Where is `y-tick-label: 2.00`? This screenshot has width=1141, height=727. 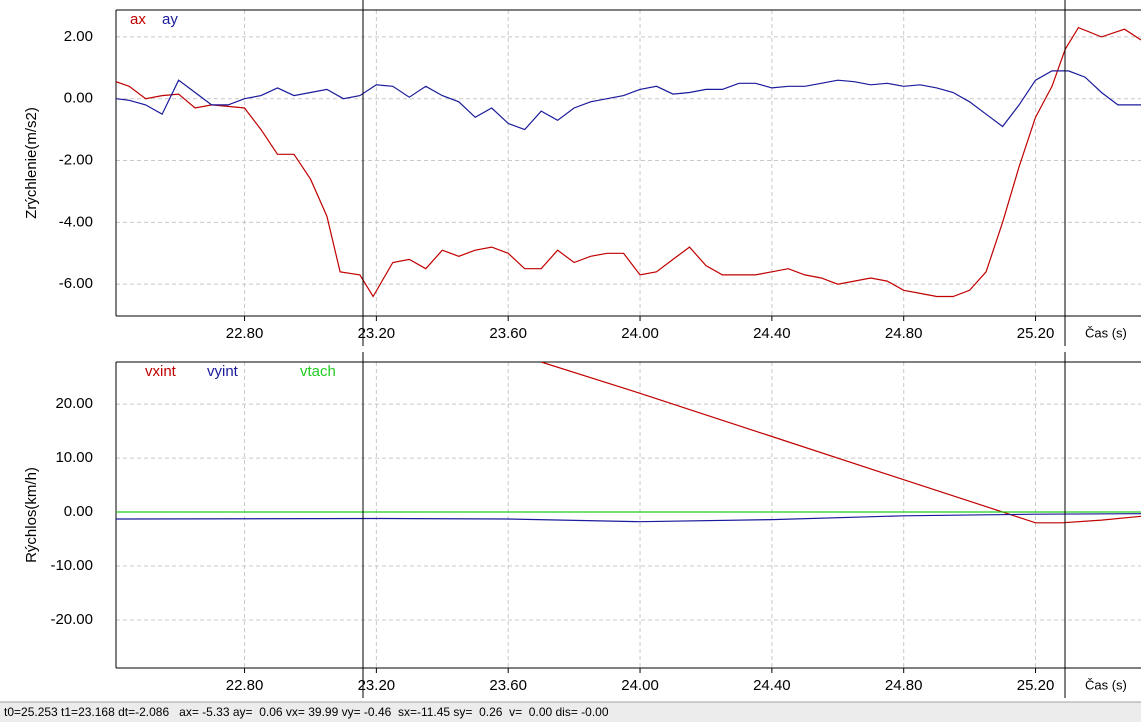
y-tick-label: 2.00 is located at coordinates (78, 36).